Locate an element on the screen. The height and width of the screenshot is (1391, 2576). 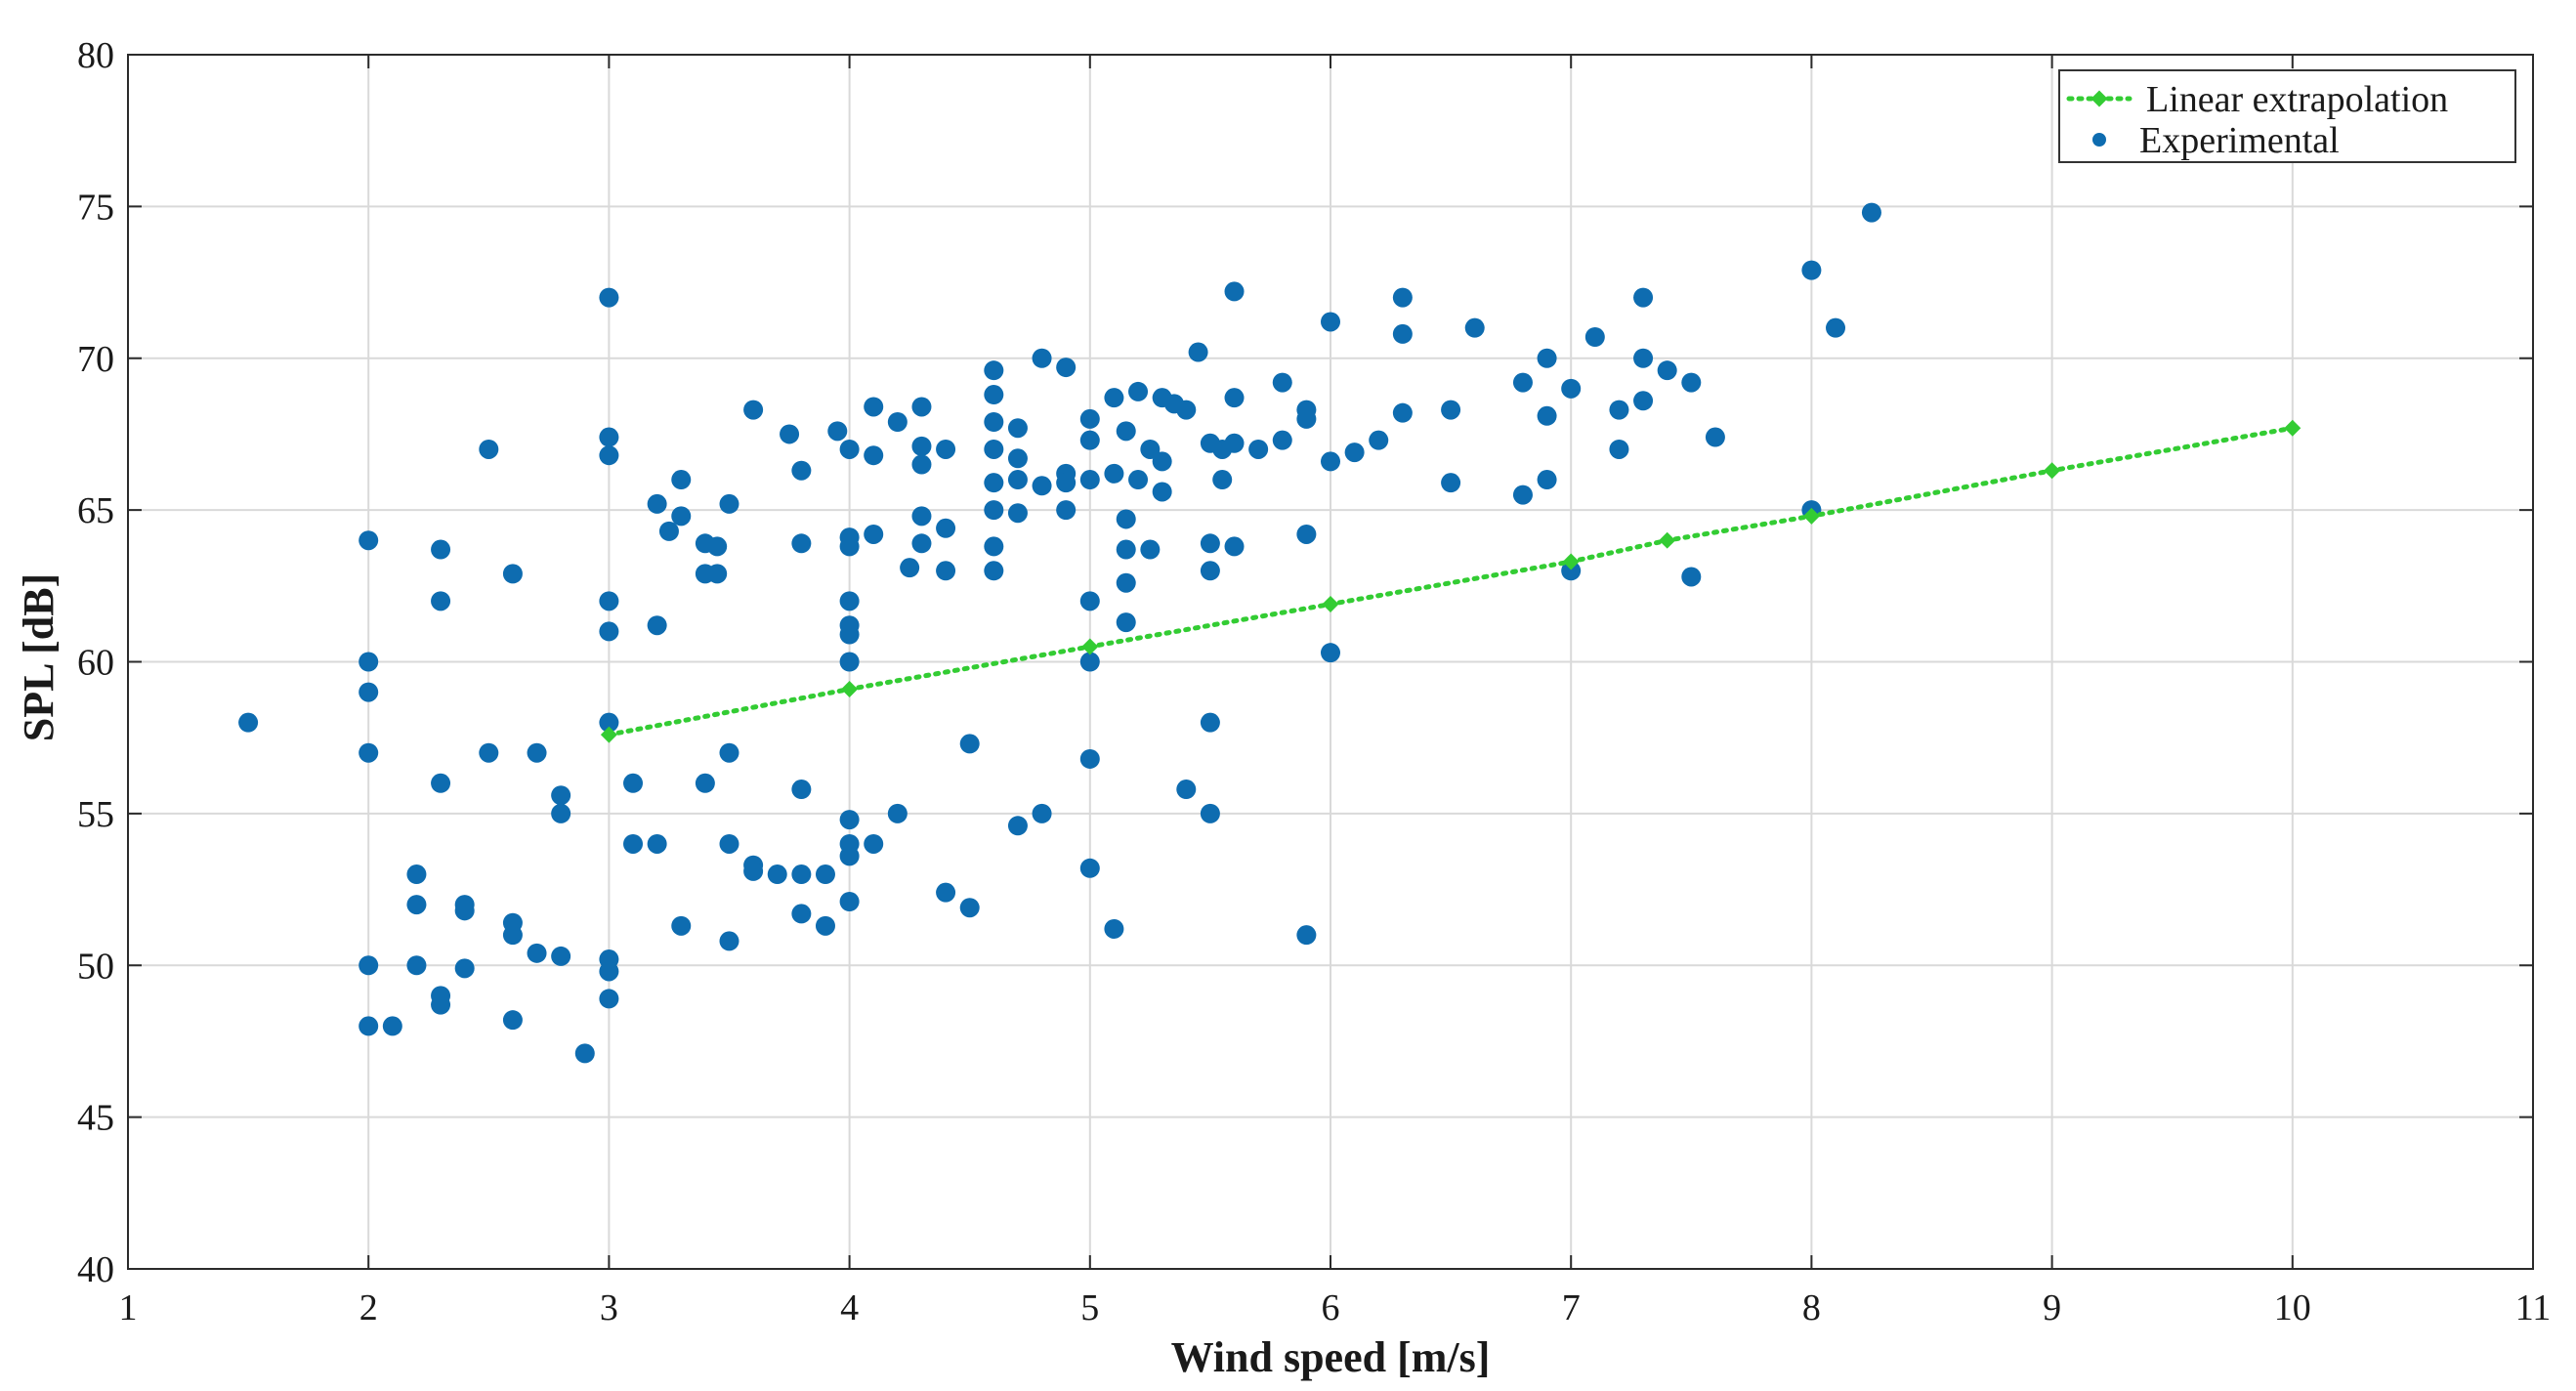
x-tick-label: 5 is located at coordinates (1089, 1307).